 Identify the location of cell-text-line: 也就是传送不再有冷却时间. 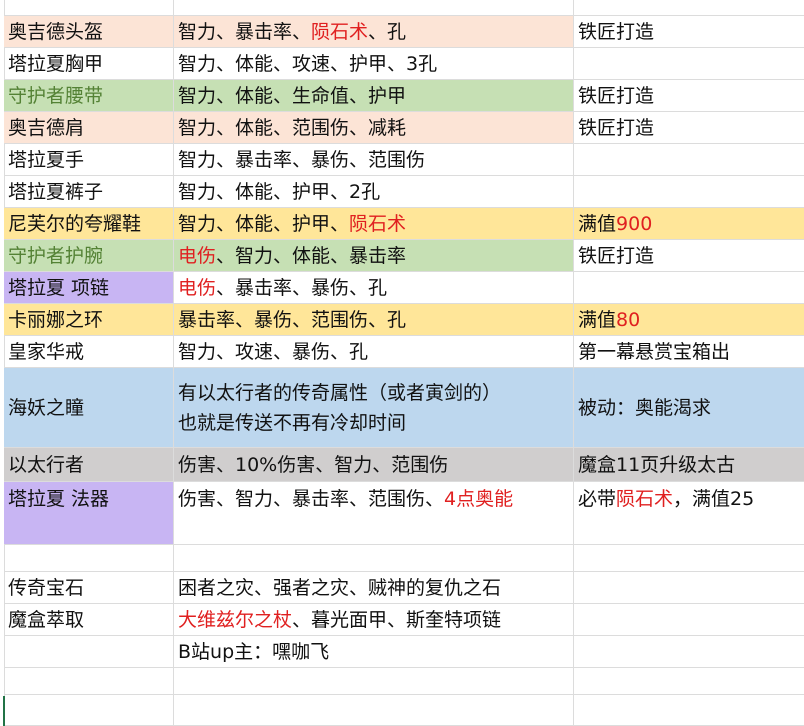
(373, 423).